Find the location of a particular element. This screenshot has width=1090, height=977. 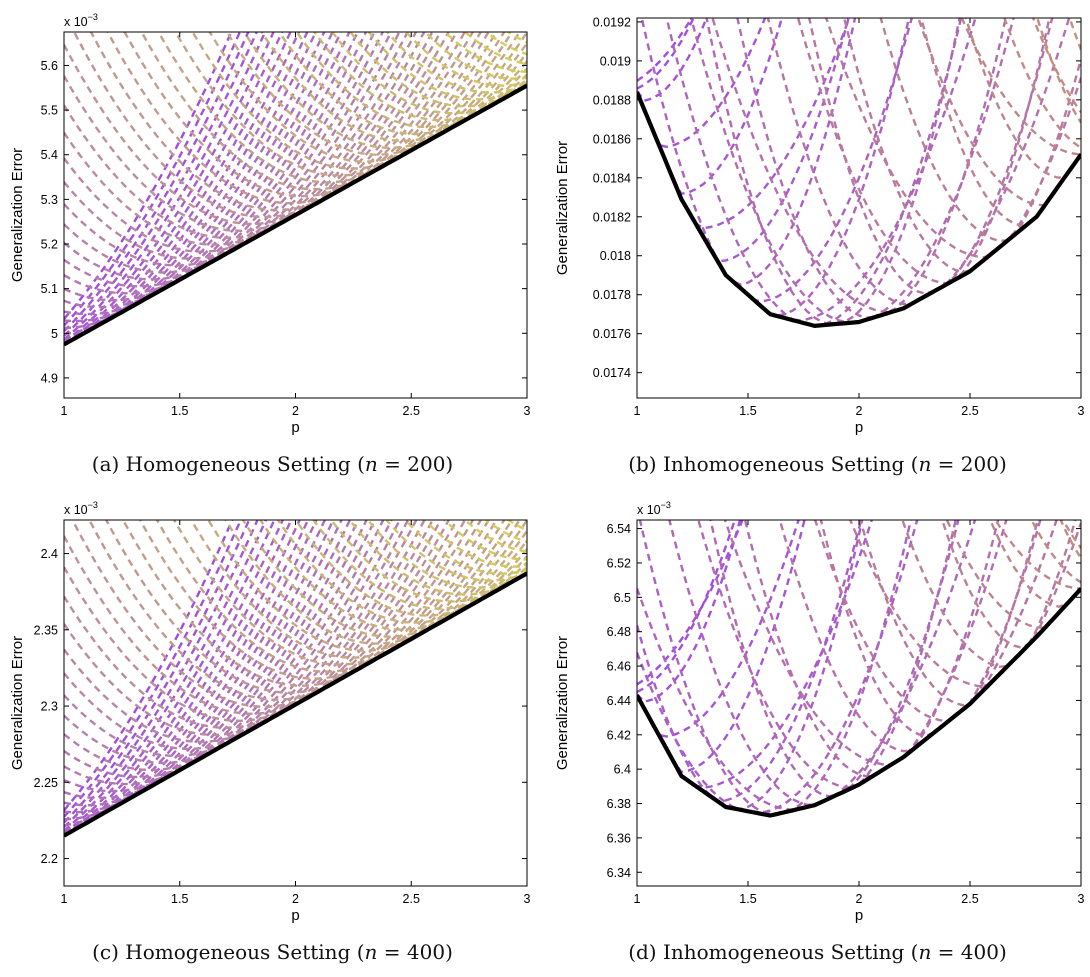

y-tick-label: 2.35 is located at coordinates (46, 630).